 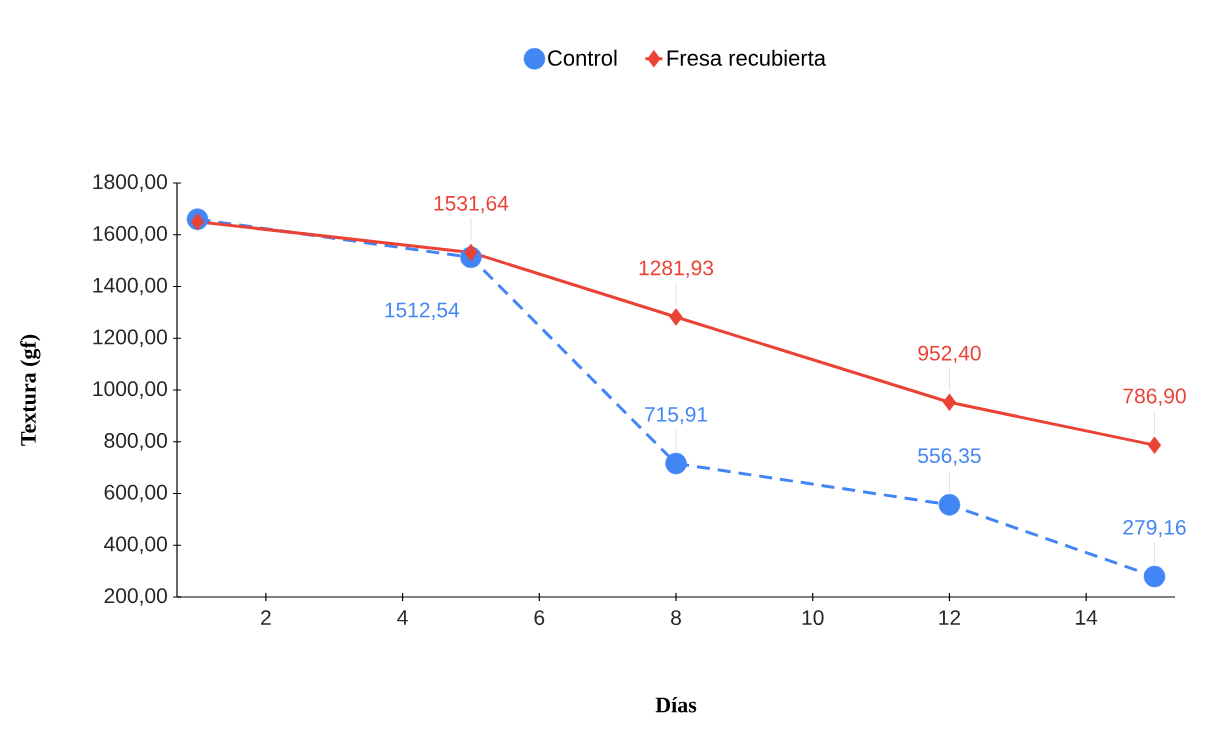 What do you see at coordinates (950, 617) in the screenshot?
I see `x-tick-label: 12` at bounding box center [950, 617].